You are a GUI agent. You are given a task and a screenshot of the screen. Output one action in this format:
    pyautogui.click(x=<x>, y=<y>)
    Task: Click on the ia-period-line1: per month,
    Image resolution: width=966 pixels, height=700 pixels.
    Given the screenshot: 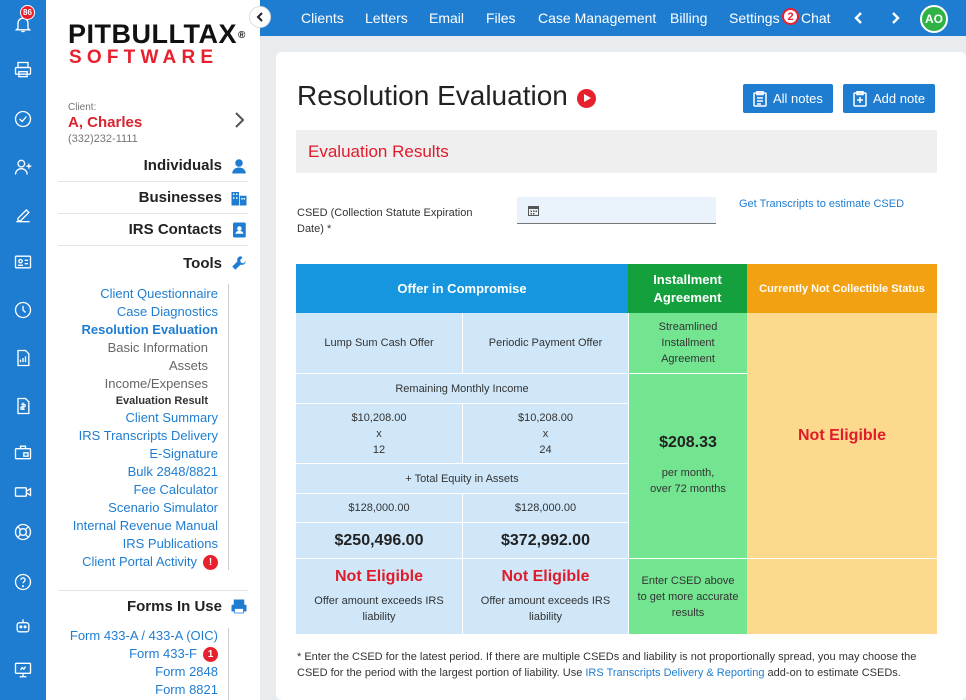 What is the action you would take?
    pyautogui.click(x=688, y=473)
    